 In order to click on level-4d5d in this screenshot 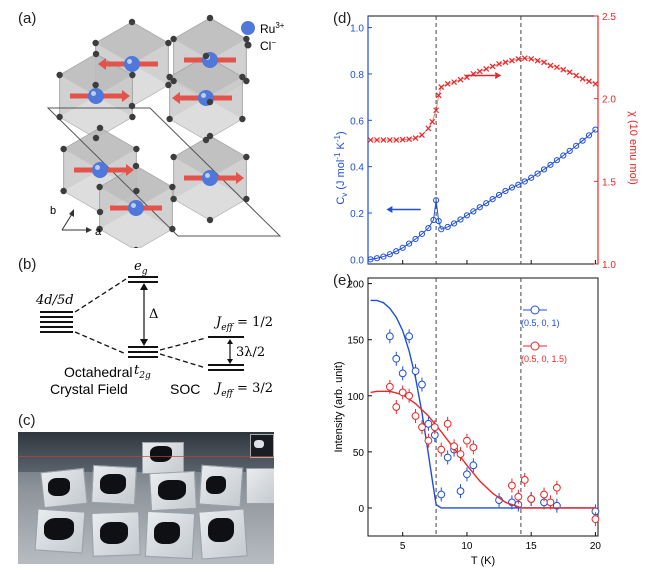, I will do `click(56, 322)`.